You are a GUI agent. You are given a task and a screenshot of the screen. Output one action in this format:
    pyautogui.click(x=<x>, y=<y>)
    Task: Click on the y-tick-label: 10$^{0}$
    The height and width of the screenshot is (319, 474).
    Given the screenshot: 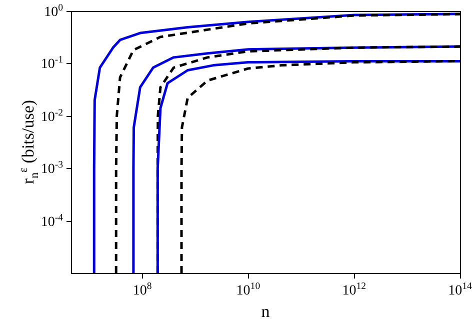 What is the action you would take?
    pyautogui.click(x=53, y=11)
    